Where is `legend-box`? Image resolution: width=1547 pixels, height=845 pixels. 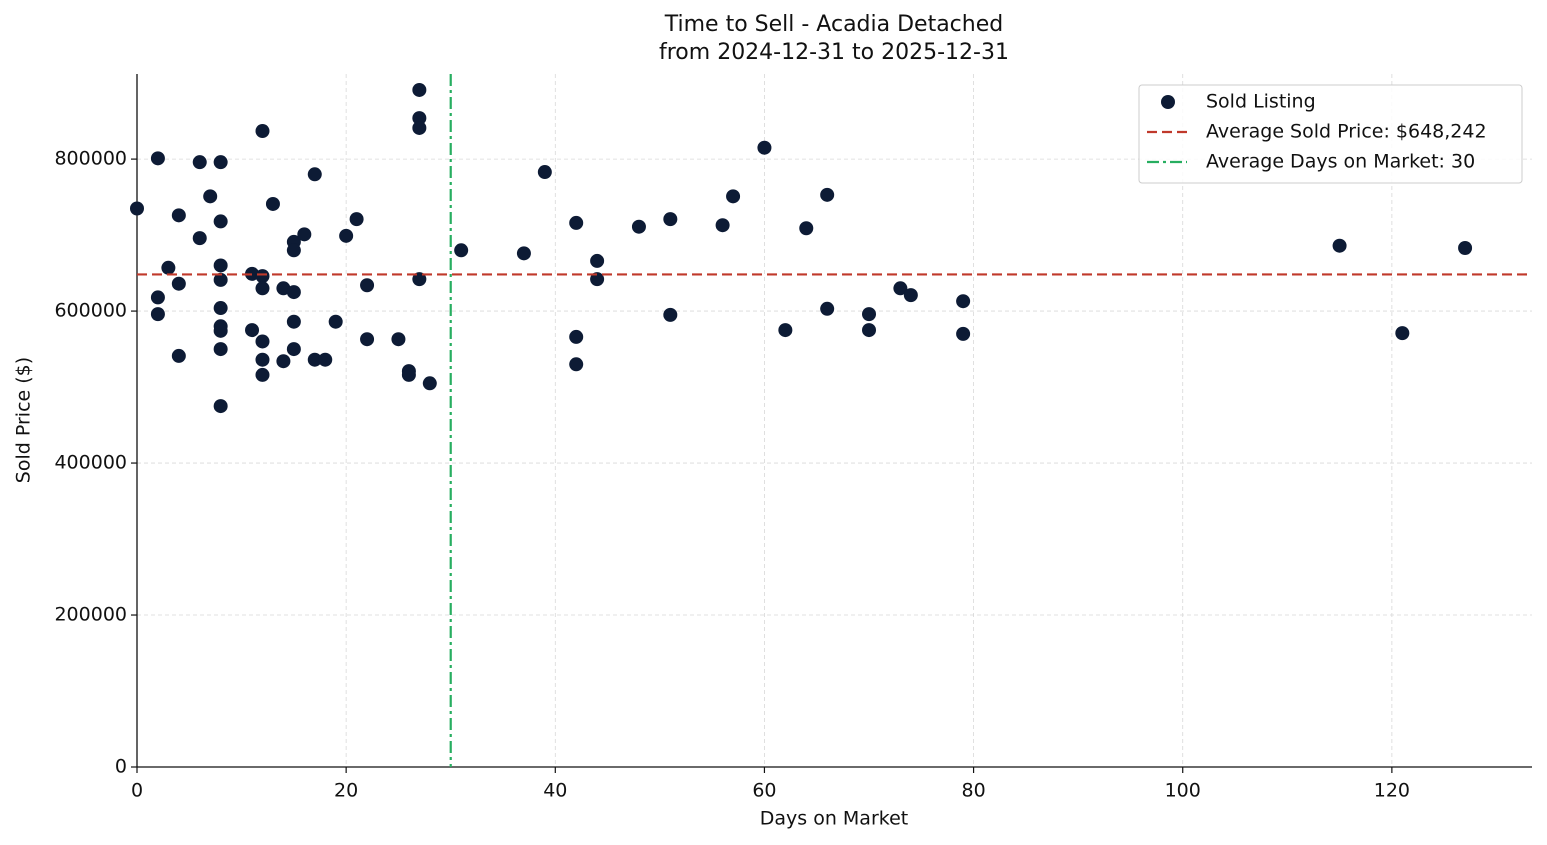
legend-box is located at coordinates (1330, 134).